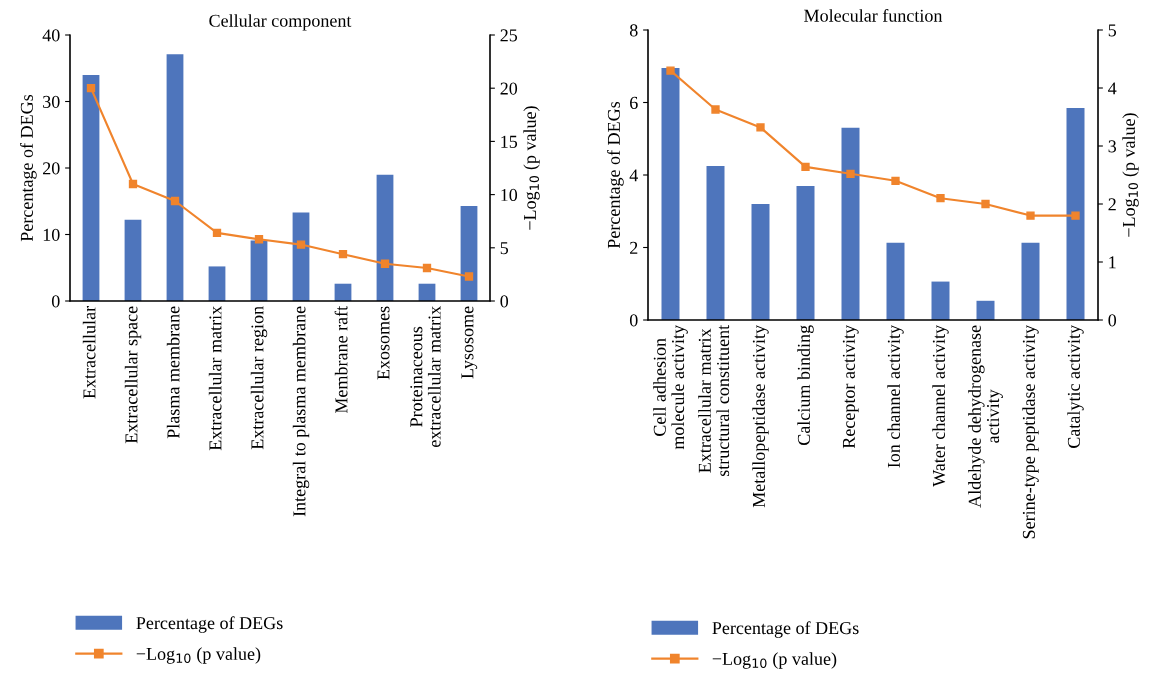  What do you see at coordinates (633, 175) in the screenshot?
I see `y-tick-label: 4` at bounding box center [633, 175].